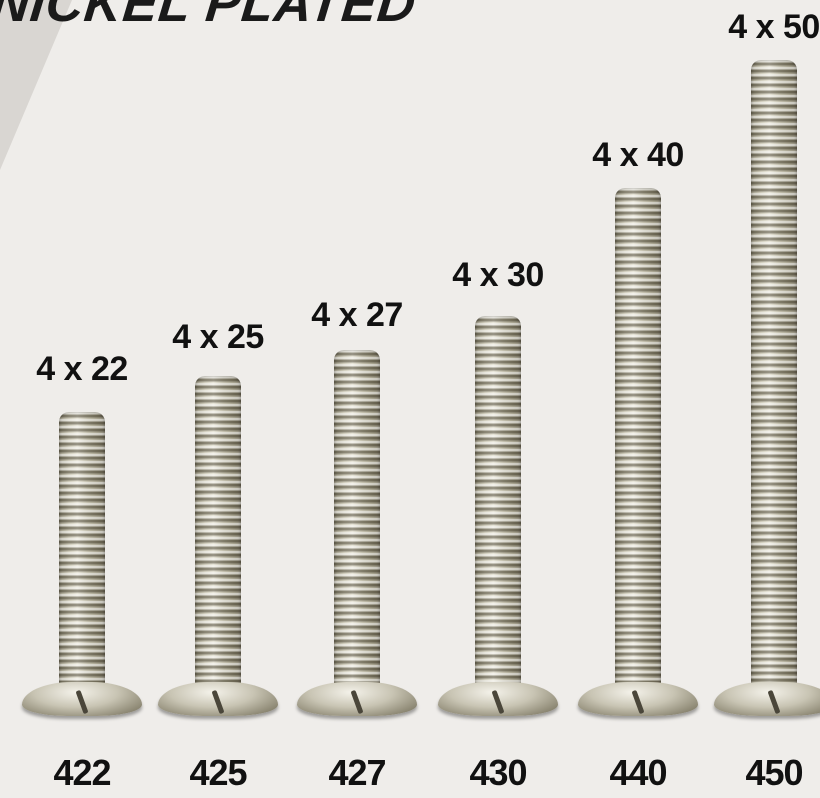 This screenshot has width=820, height=798. I want to click on screw-425-image, so click(218, 546).